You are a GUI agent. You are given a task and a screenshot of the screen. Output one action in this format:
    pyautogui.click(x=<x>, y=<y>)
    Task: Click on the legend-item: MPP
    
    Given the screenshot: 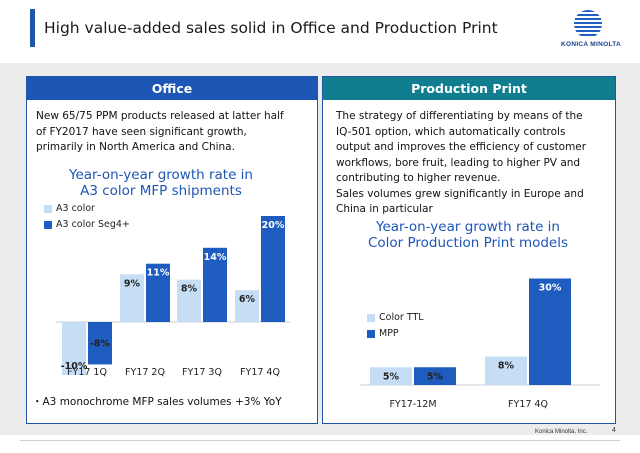 What is the action you would take?
    pyautogui.click(x=395, y=333)
    